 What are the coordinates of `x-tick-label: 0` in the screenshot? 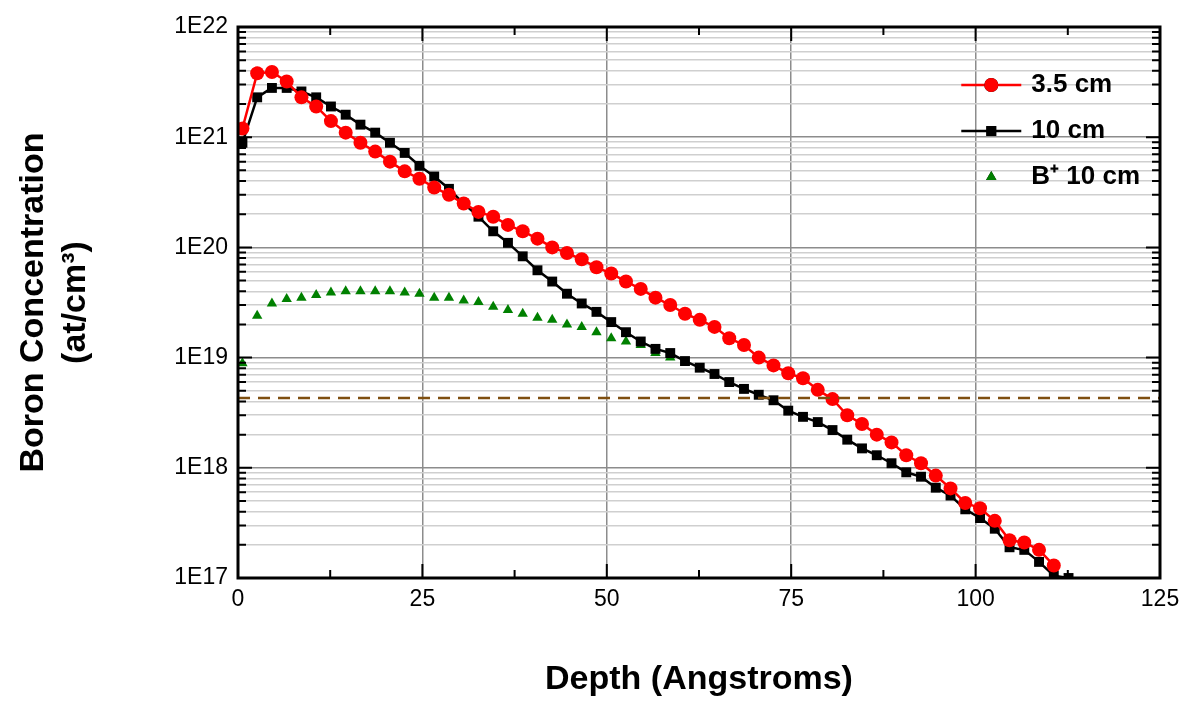 It's located at (238, 598).